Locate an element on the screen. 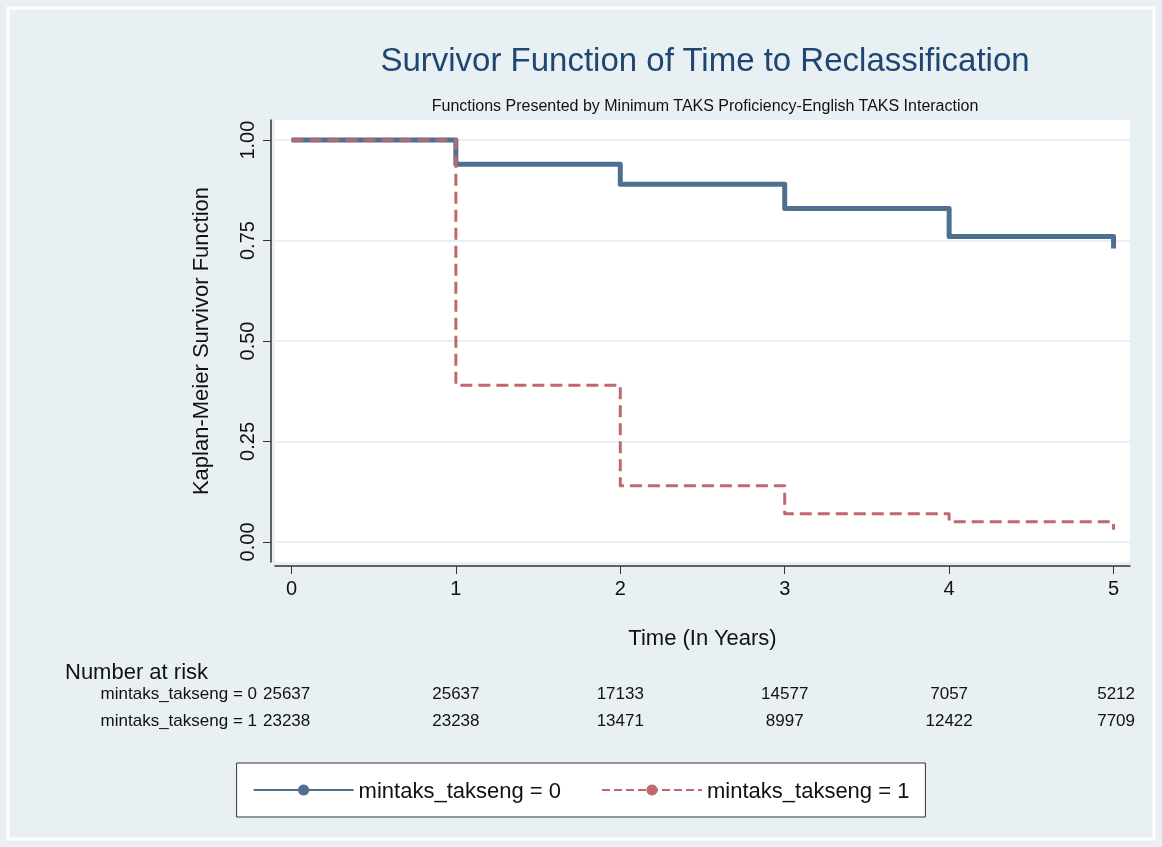 This screenshot has width=1162, height=847. x-axis-title: Time (In Years) is located at coordinates (702, 637).